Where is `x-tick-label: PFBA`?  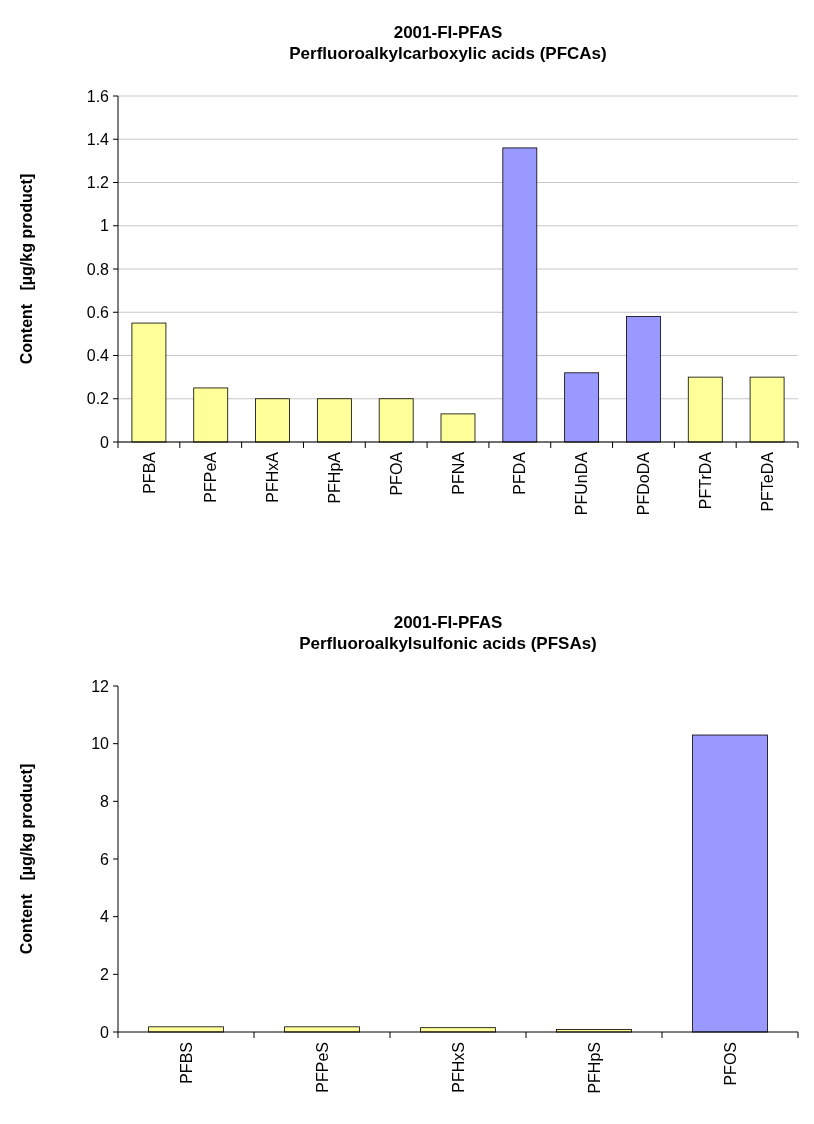 x-tick-label: PFBA is located at coordinates (149, 472).